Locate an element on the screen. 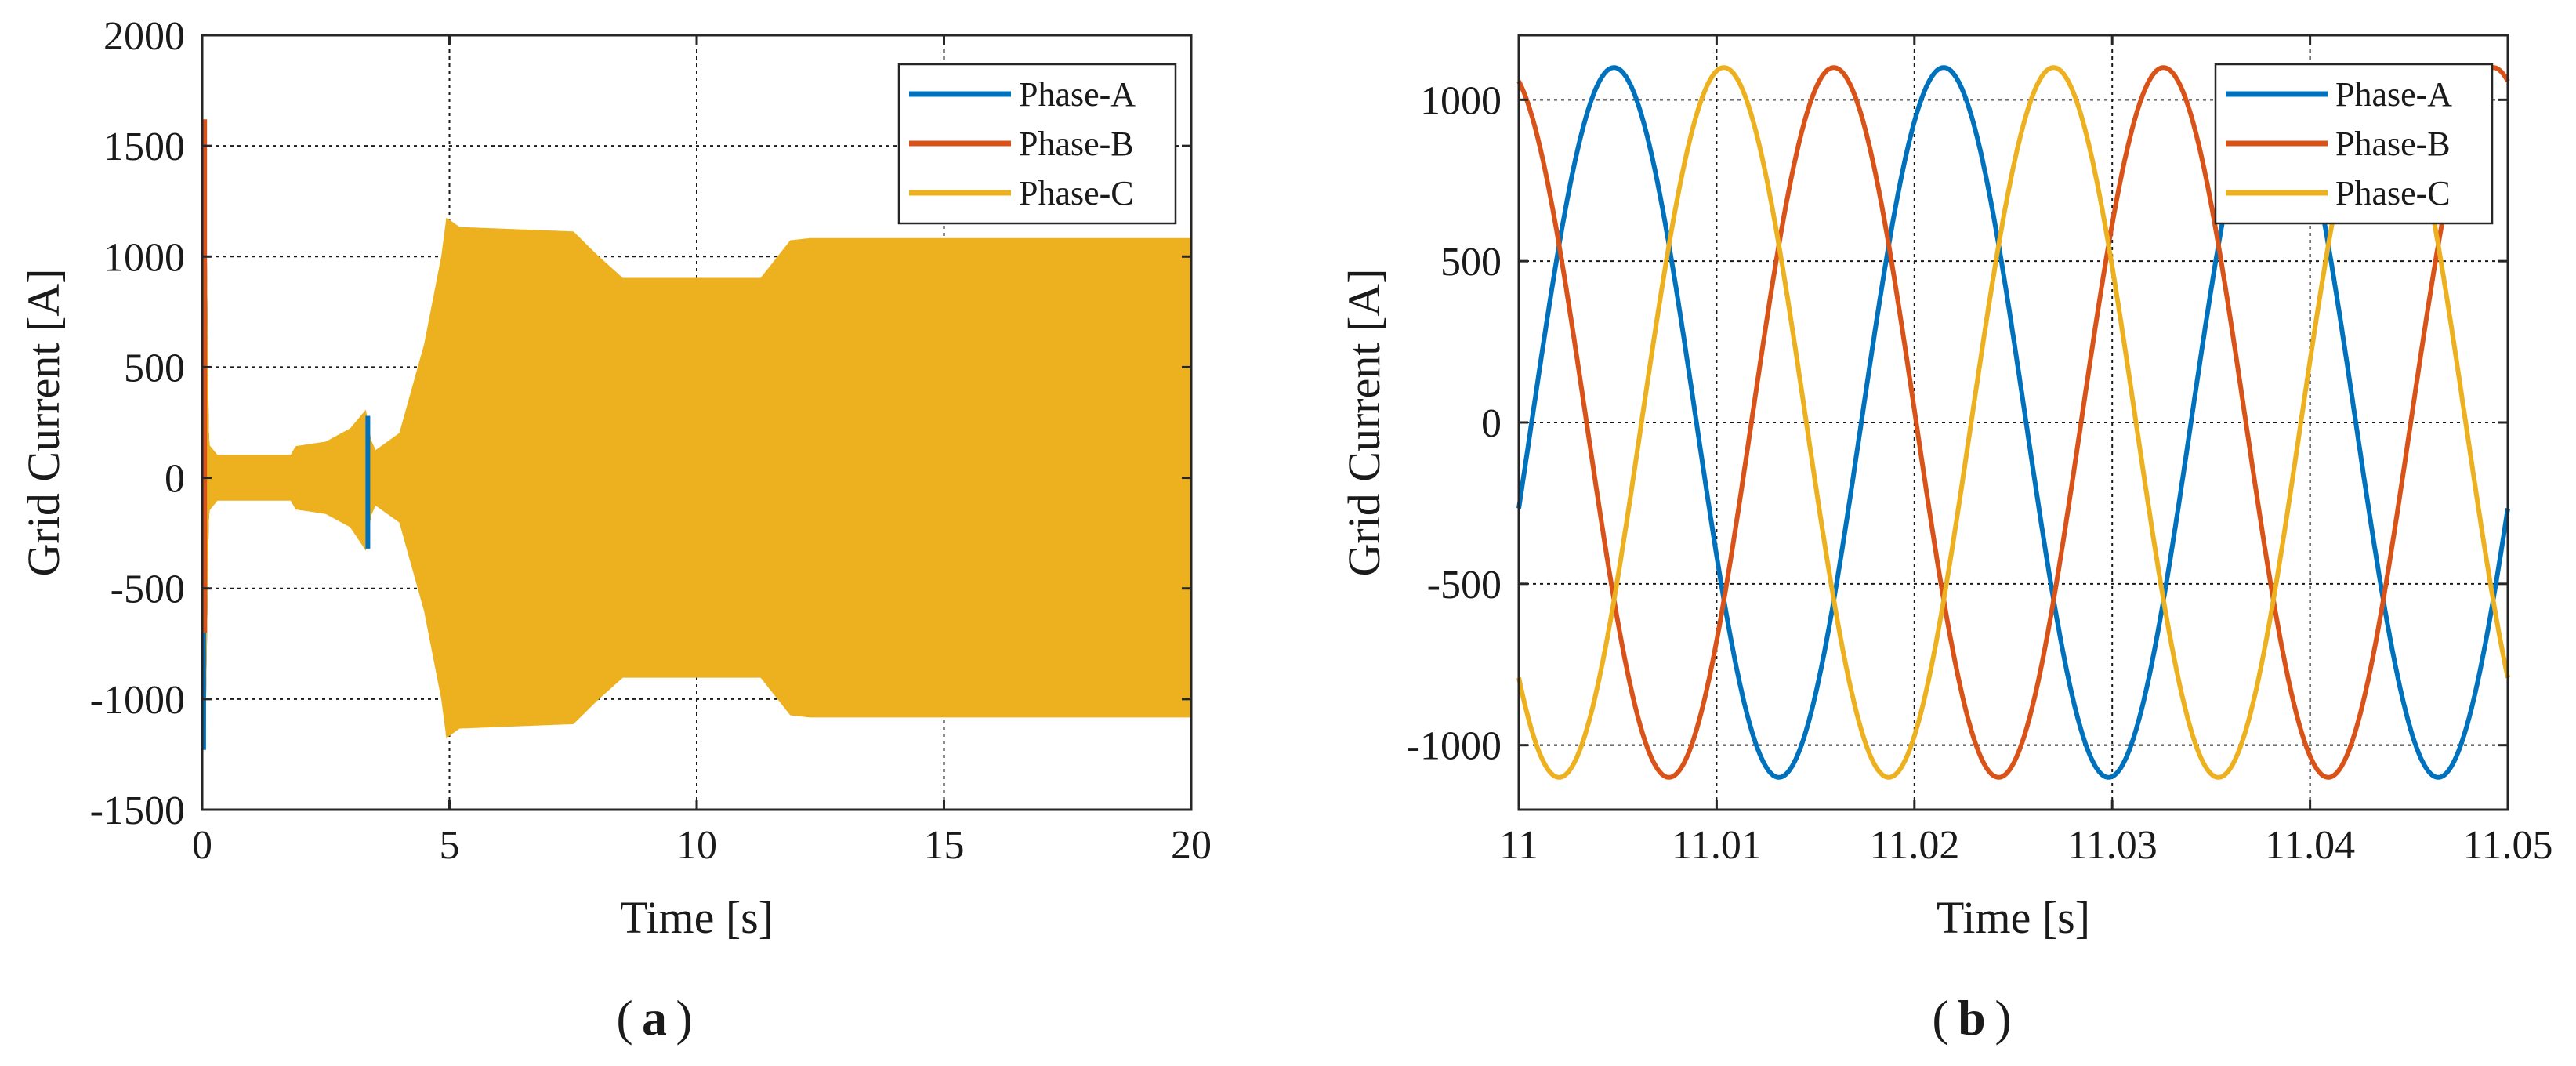 The height and width of the screenshot is (1066, 2576). caption-a: ( a ) is located at coordinates (654, 1018).